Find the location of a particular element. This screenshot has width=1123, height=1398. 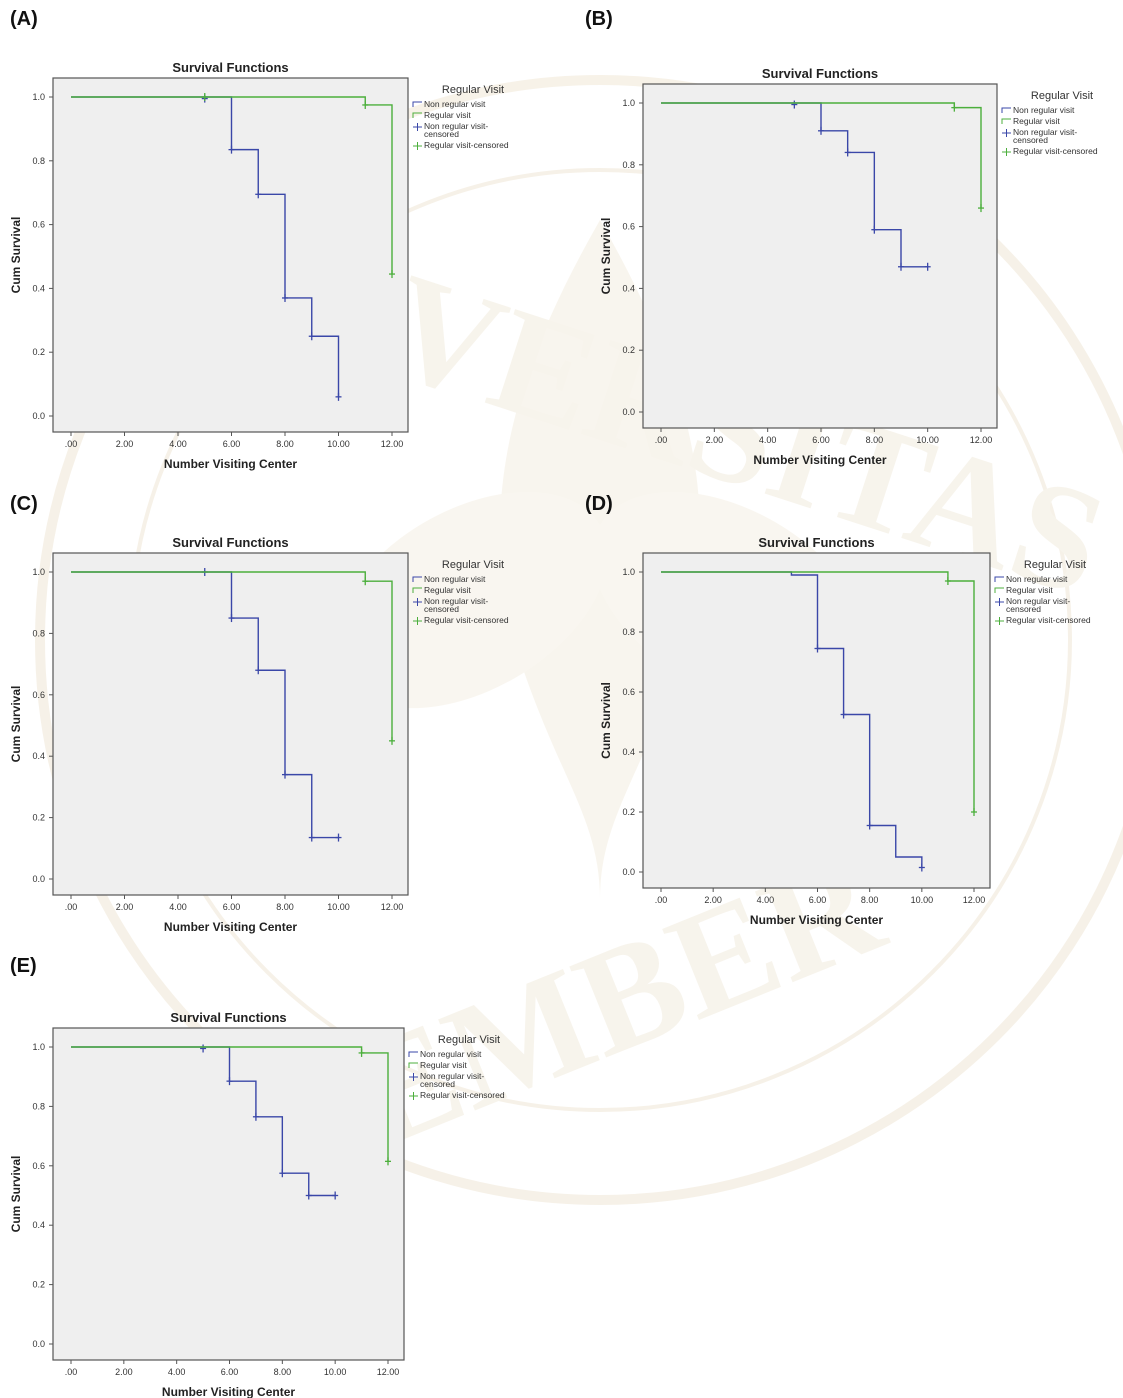

panel-label-b: (B) is located at coordinates (599, 19).